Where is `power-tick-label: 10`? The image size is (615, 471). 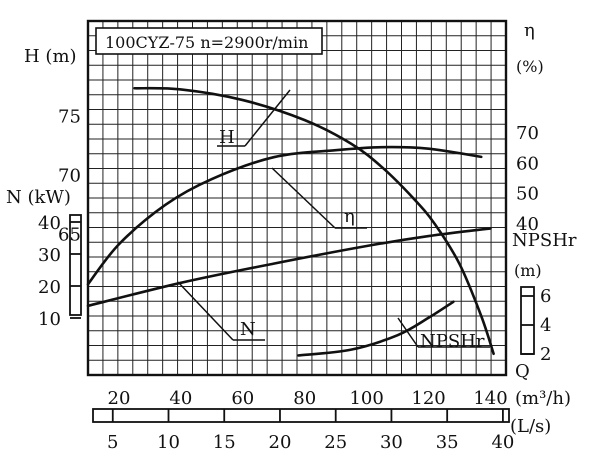
power-tick-label: 10 is located at coordinates (49, 319).